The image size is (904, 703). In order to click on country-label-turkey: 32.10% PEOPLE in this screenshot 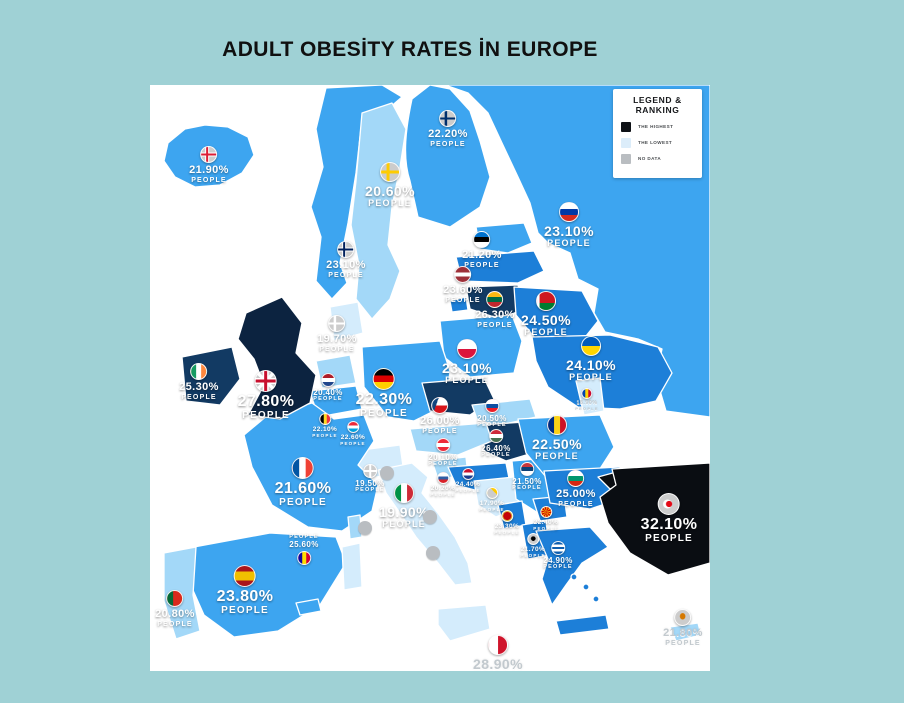, I will do `click(669, 519)`.